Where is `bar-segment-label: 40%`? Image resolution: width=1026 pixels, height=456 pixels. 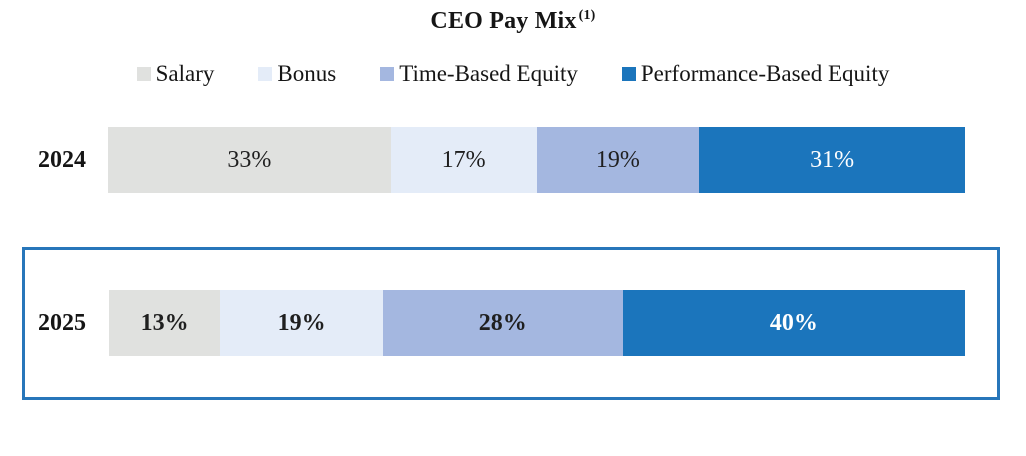 bar-segment-label: 40% is located at coordinates (793, 322).